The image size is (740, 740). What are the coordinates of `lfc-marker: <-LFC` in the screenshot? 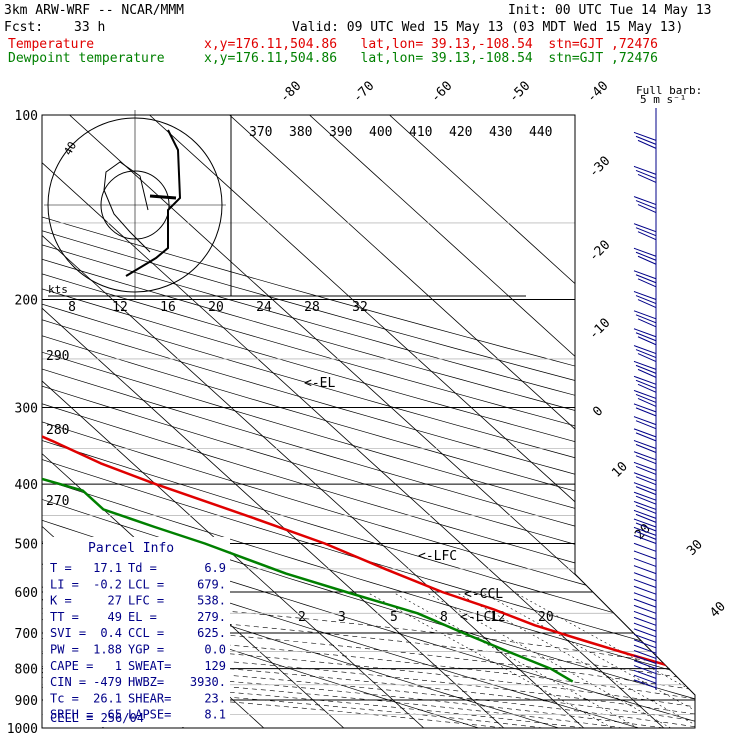 It's located at (437, 556).